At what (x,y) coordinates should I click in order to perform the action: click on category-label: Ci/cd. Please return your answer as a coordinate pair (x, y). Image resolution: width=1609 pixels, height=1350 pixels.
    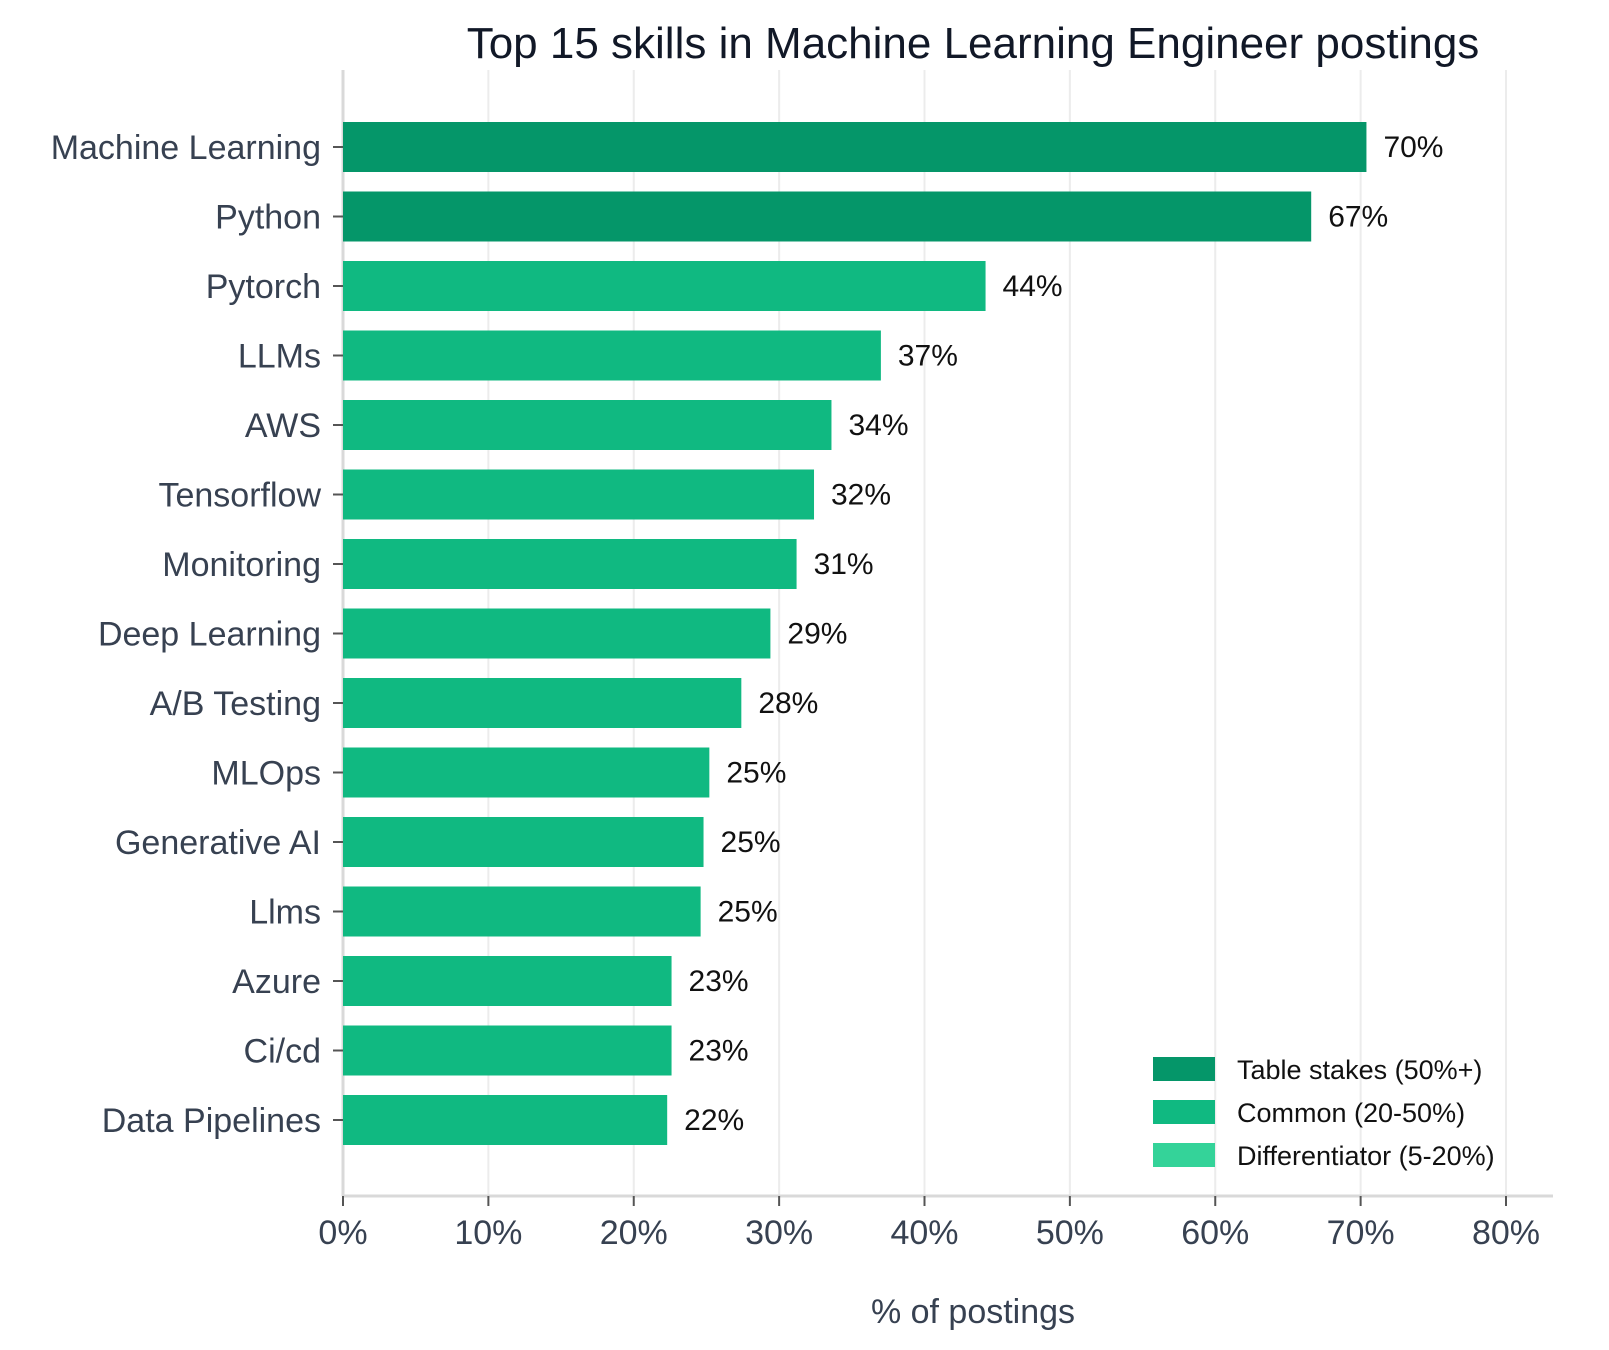
    Looking at the image, I should click on (282, 1052).